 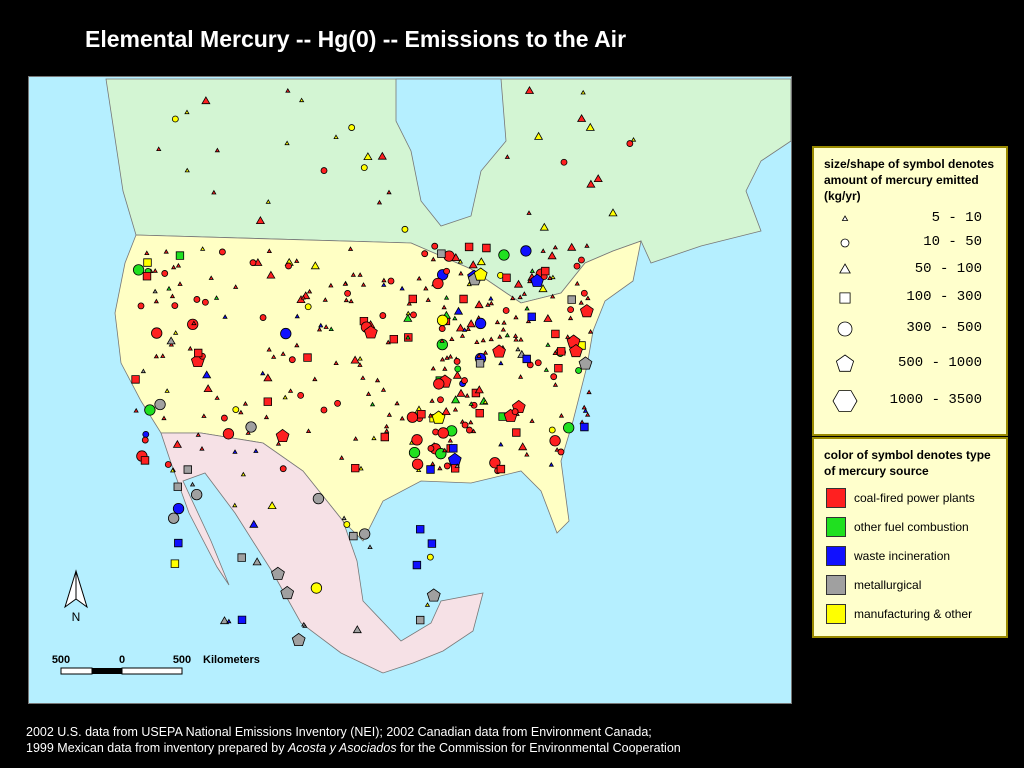 I want to click on scale-label: 0, so click(x=122, y=660).